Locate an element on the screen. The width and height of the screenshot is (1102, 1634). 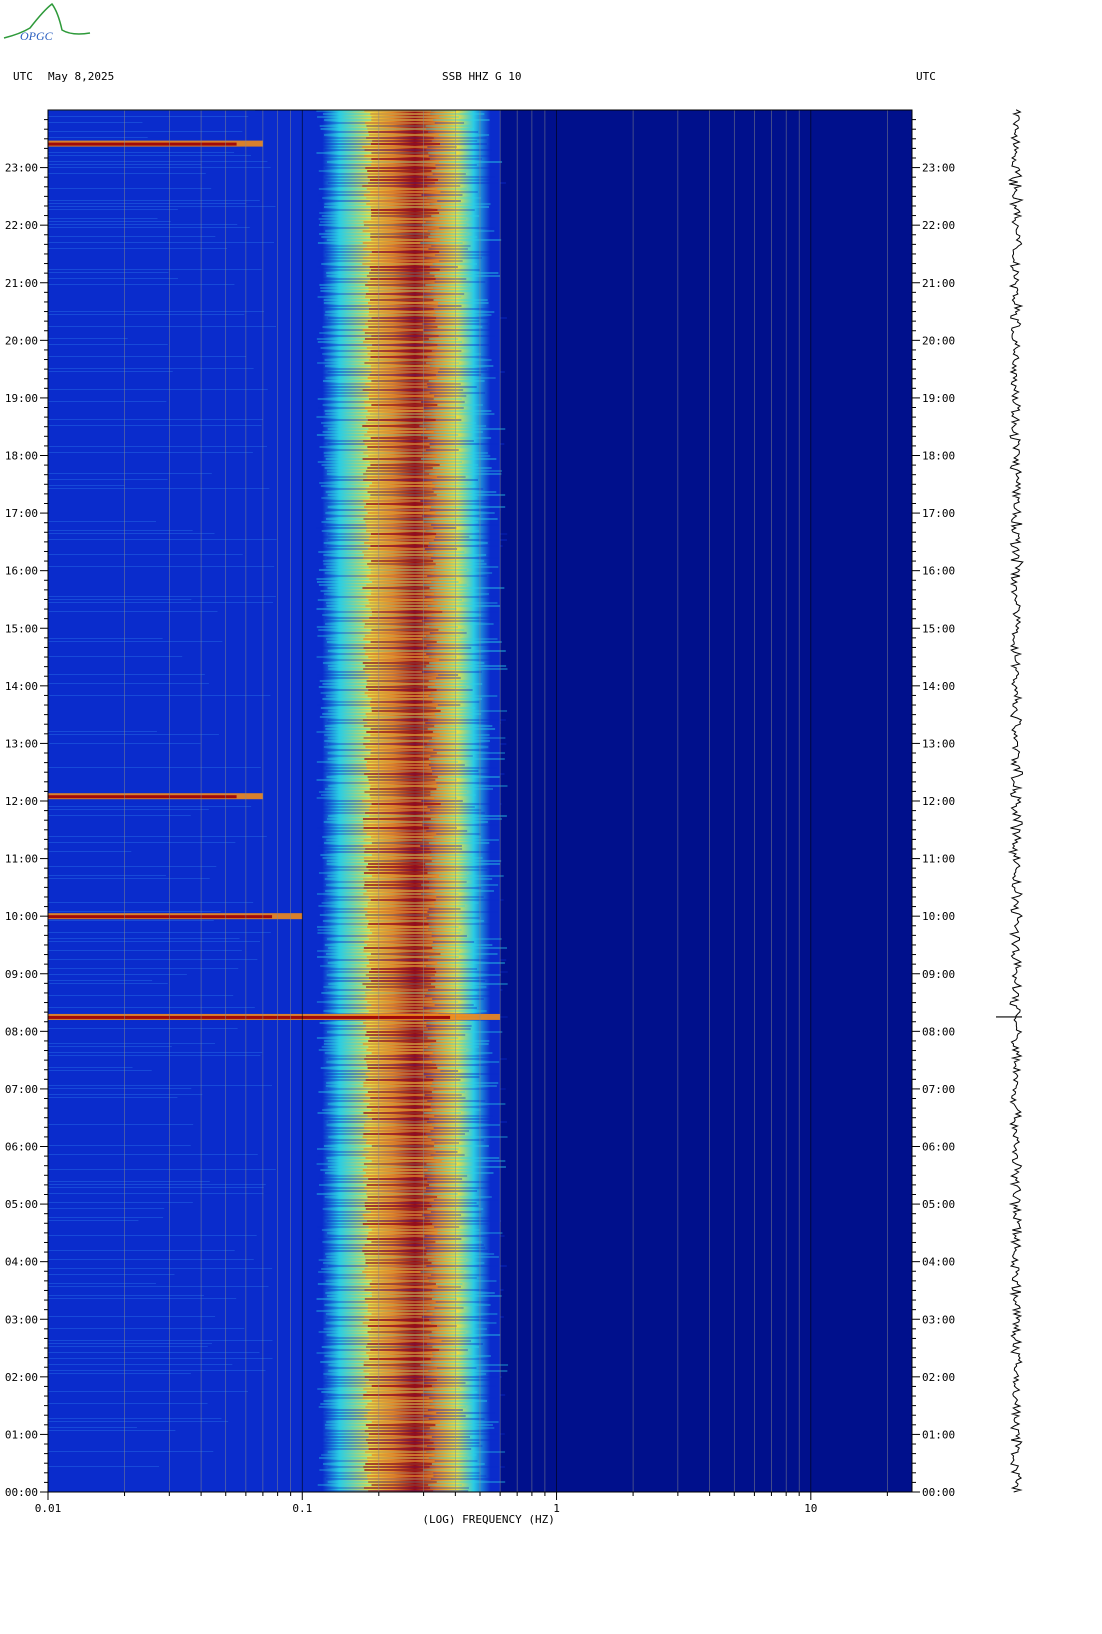
y-tick-label-left: 13:00 is located at coordinates (21, 743).